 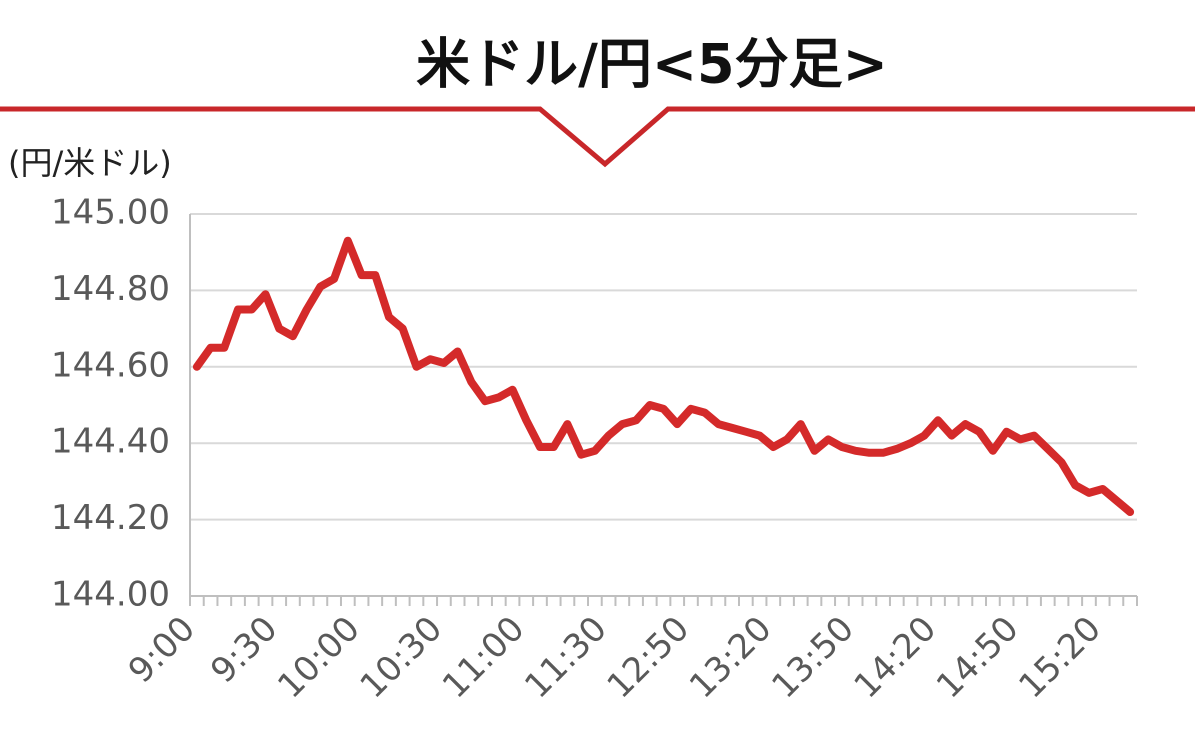 What do you see at coordinates (978, 658) in the screenshot?
I see `x-tick-label: 14:50` at bounding box center [978, 658].